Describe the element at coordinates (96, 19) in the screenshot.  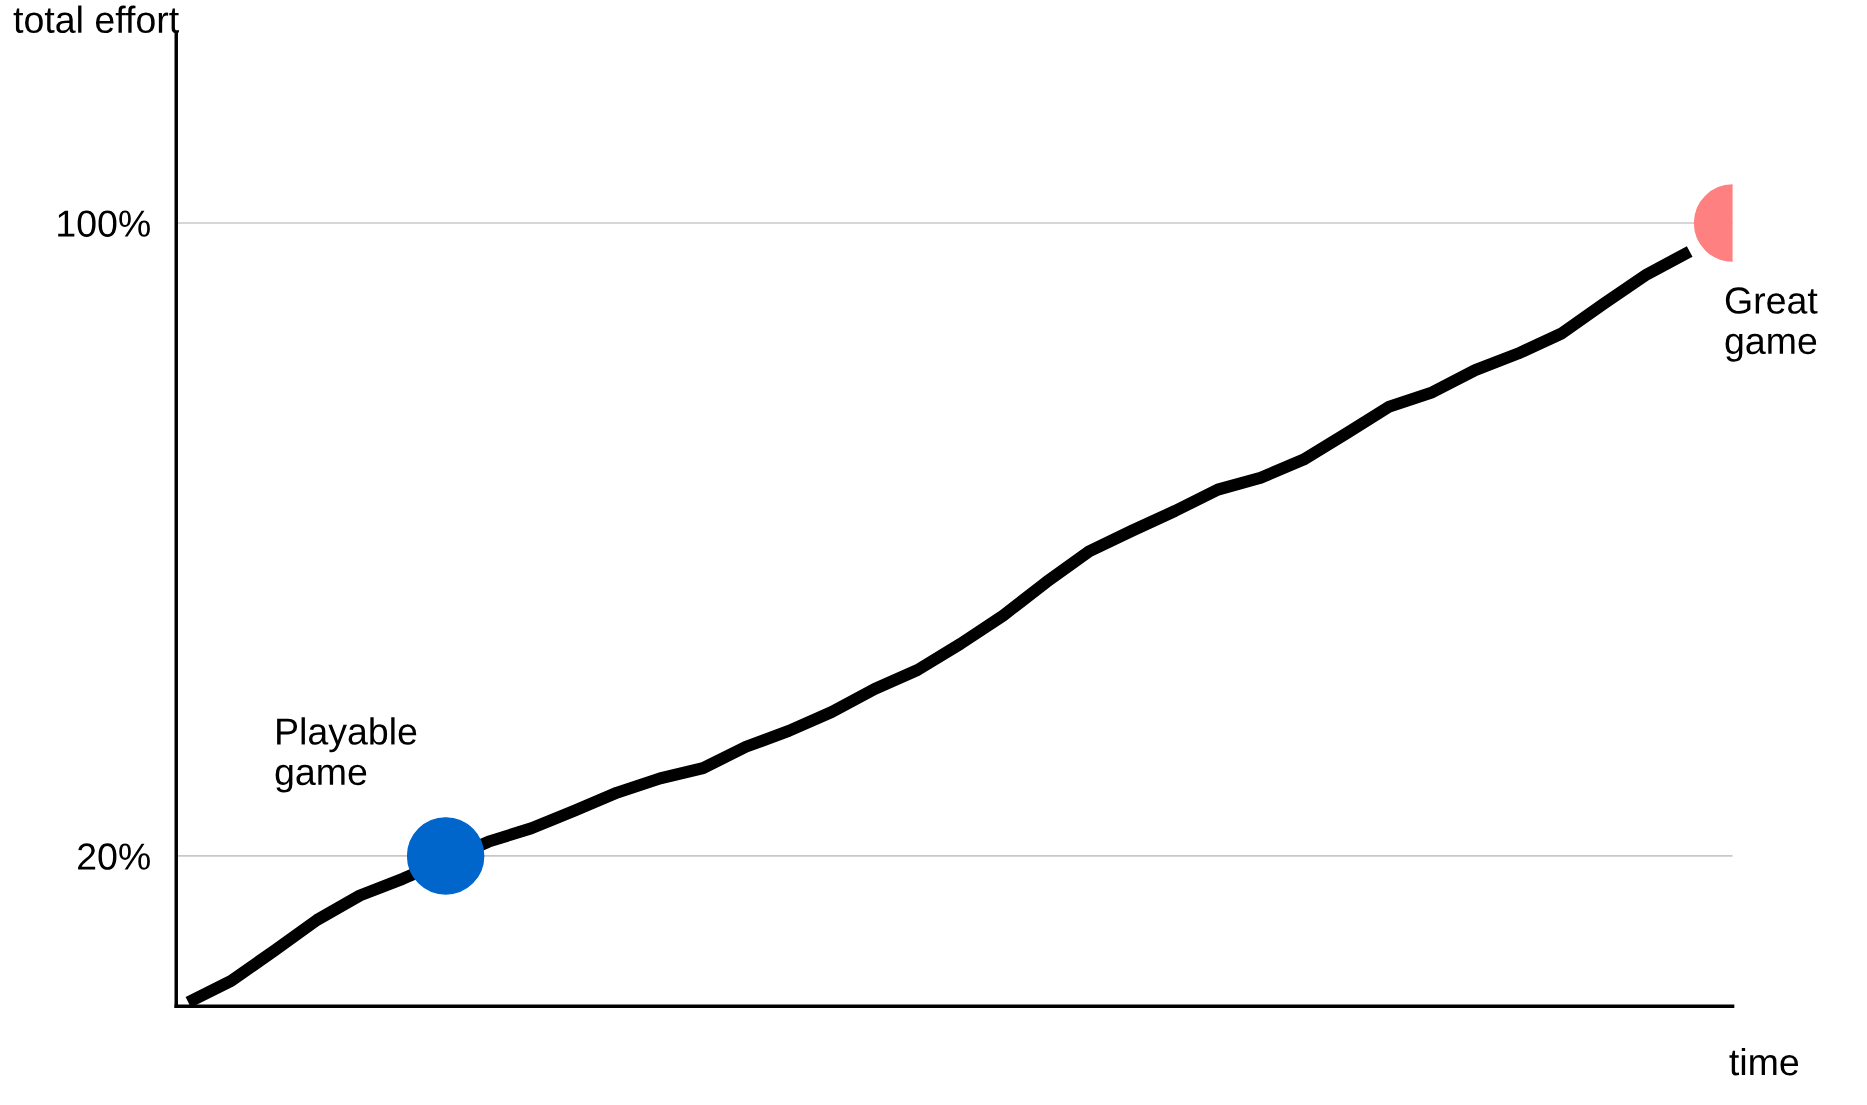
I see `y-axis-title: total effort` at that location.